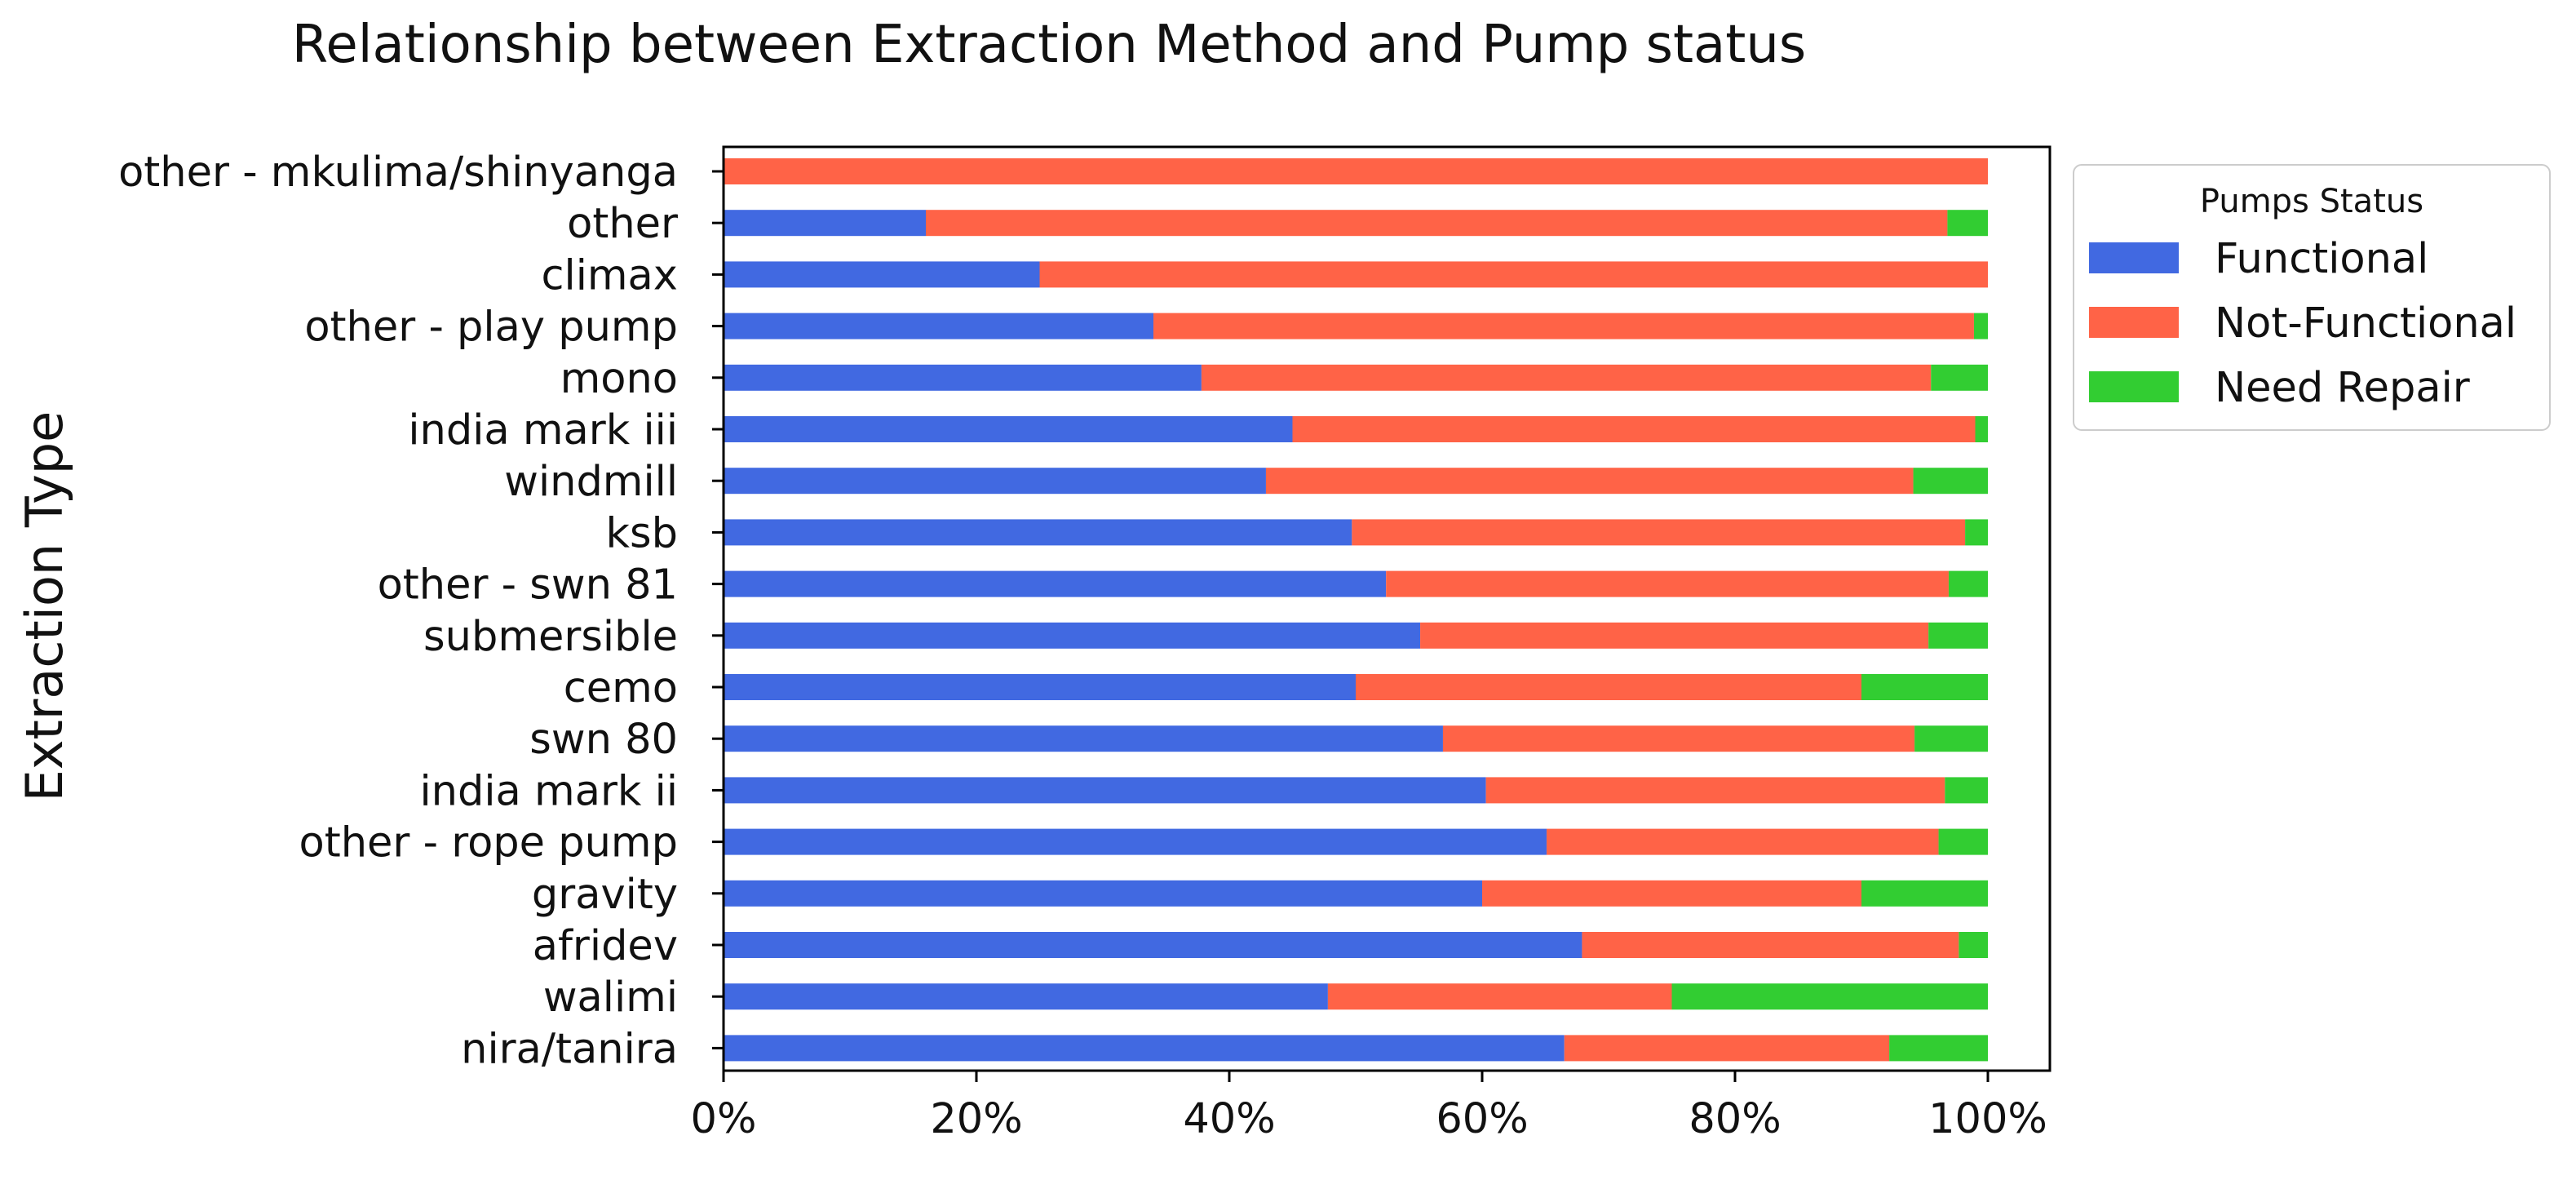  What do you see at coordinates (1482, 1119) in the screenshot?
I see `x-tick-label: 60%` at bounding box center [1482, 1119].